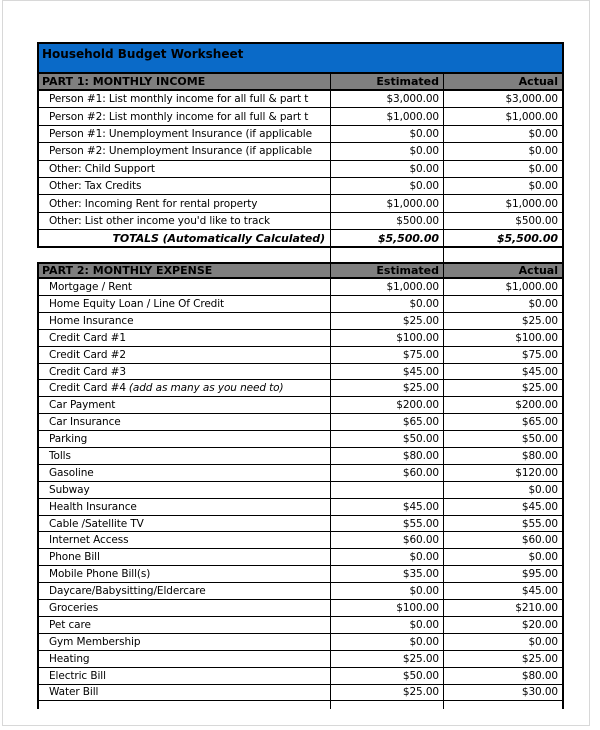 The image size is (600, 730). What do you see at coordinates (386, 705) in the screenshot?
I see `cut-off-cell` at bounding box center [386, 705].